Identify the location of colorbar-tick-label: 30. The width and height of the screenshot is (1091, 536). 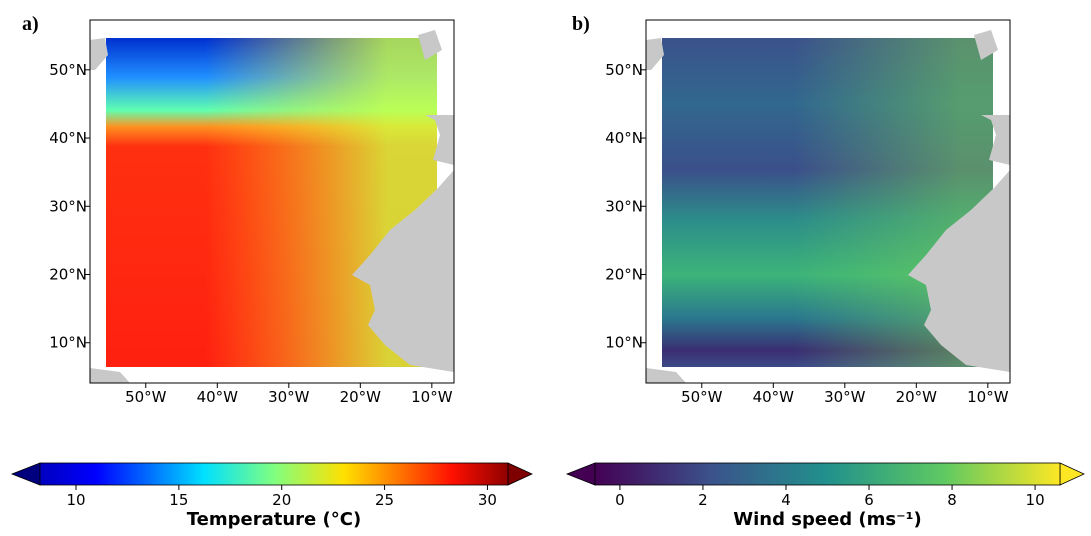
(487, 500).